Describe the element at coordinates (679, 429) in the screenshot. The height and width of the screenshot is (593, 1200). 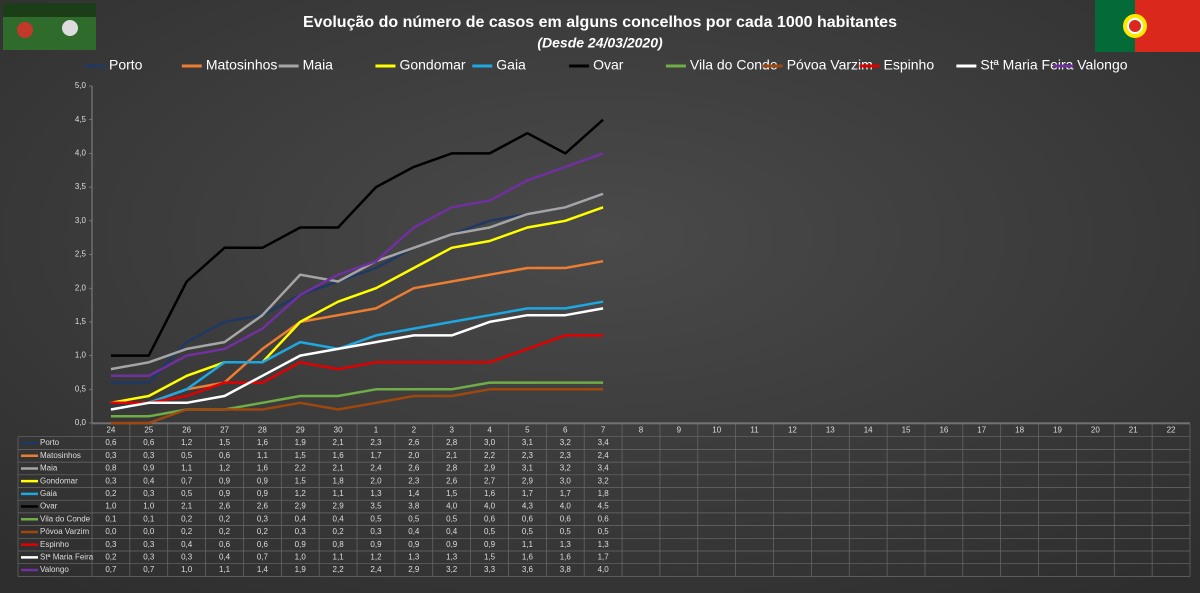
I see `x-tick-label: 9` at that location.